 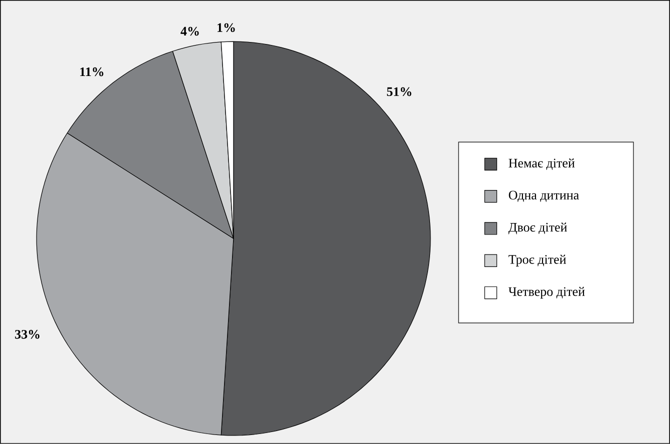 What do you see at coordinates (27, 334) in the screenshot?
I see `data-label: 33%` at bounding box center [27, 334].